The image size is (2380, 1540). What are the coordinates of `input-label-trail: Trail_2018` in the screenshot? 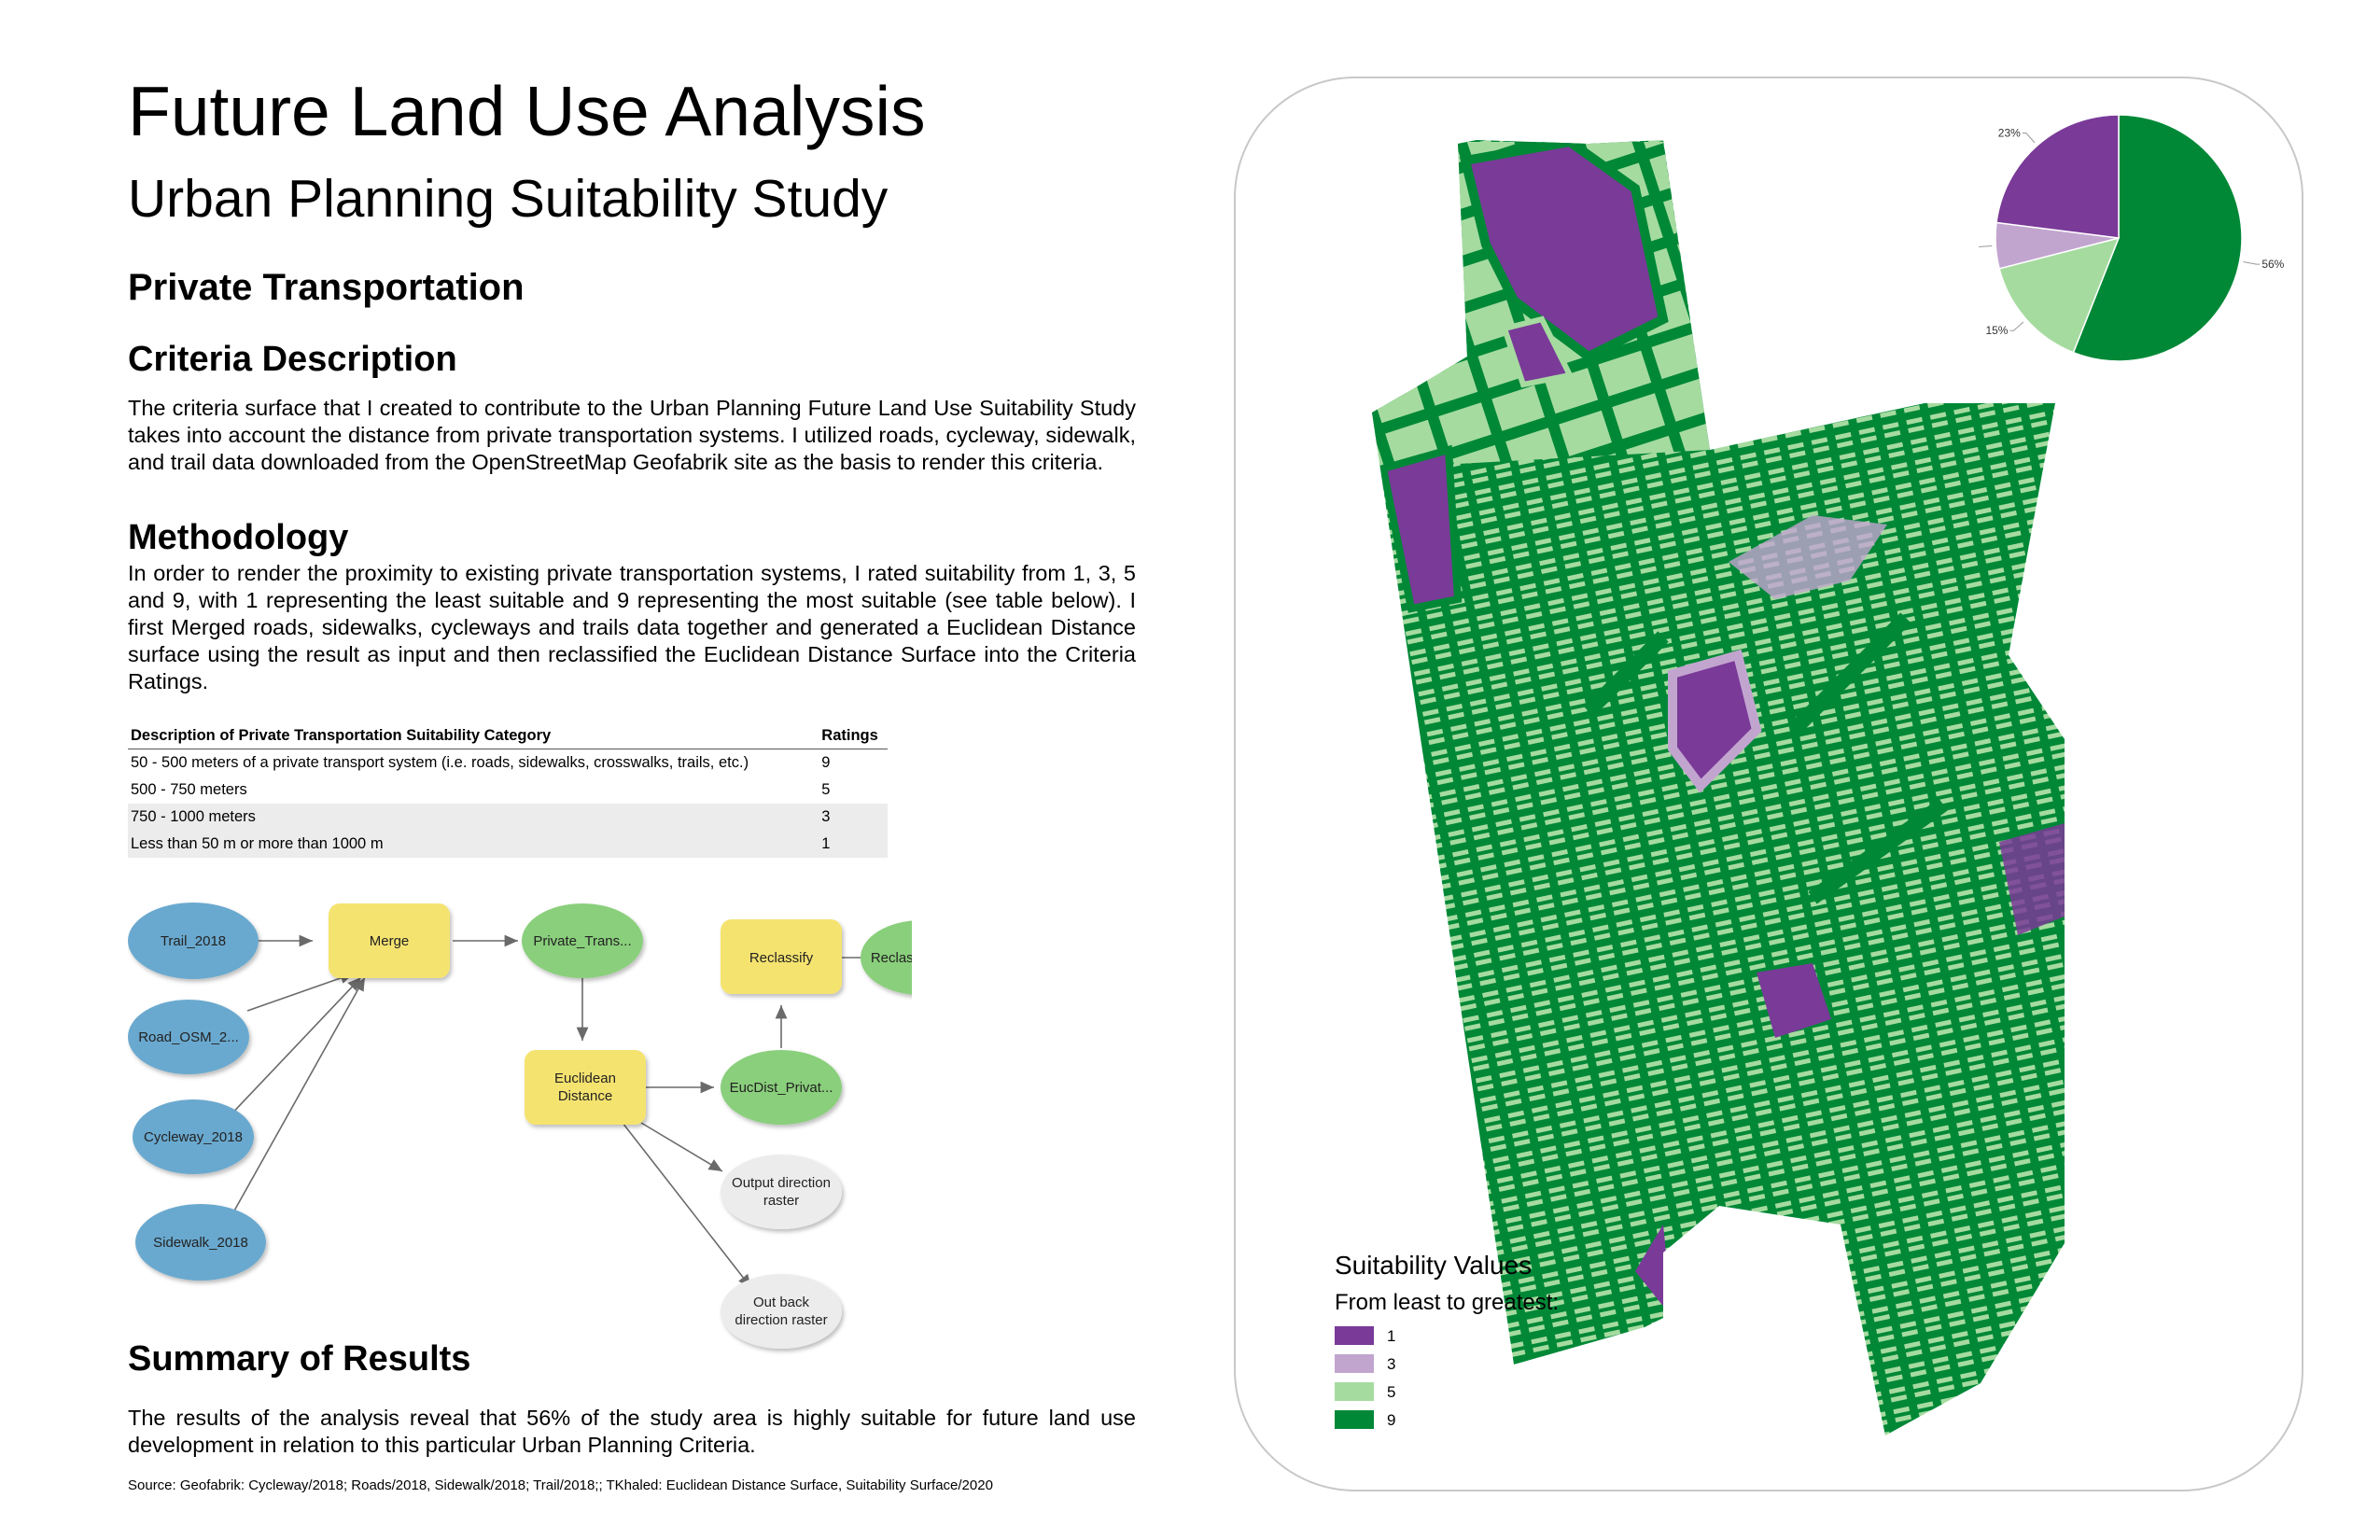 It's located at (193, 941).